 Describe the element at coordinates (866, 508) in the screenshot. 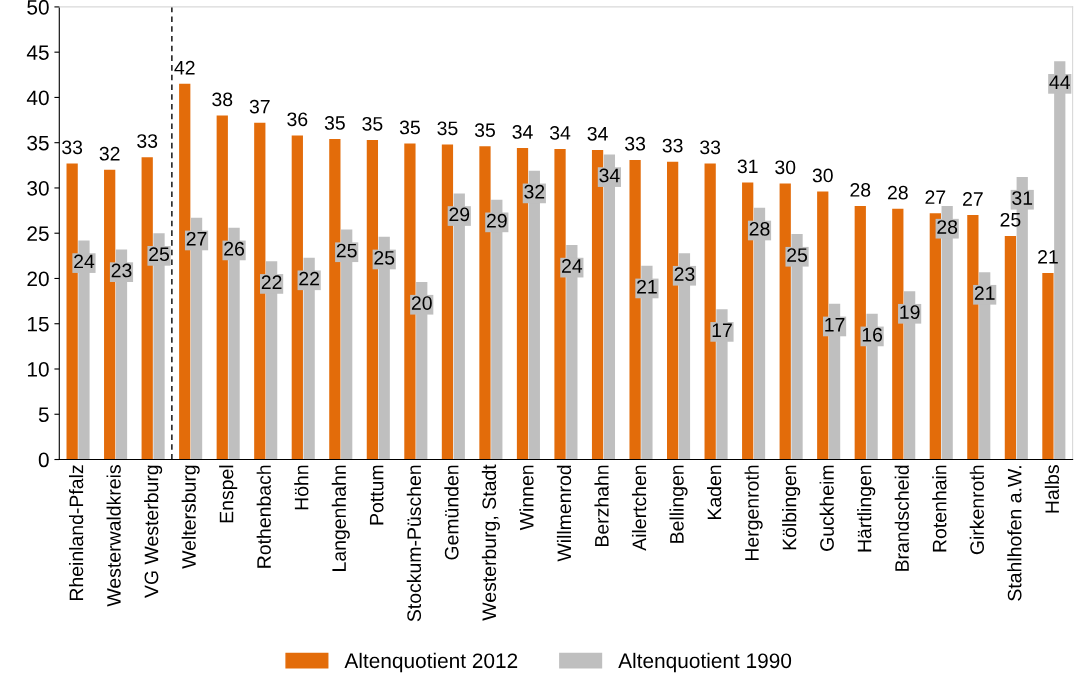

I see `x-tick-label: Härtlingen` at that location.